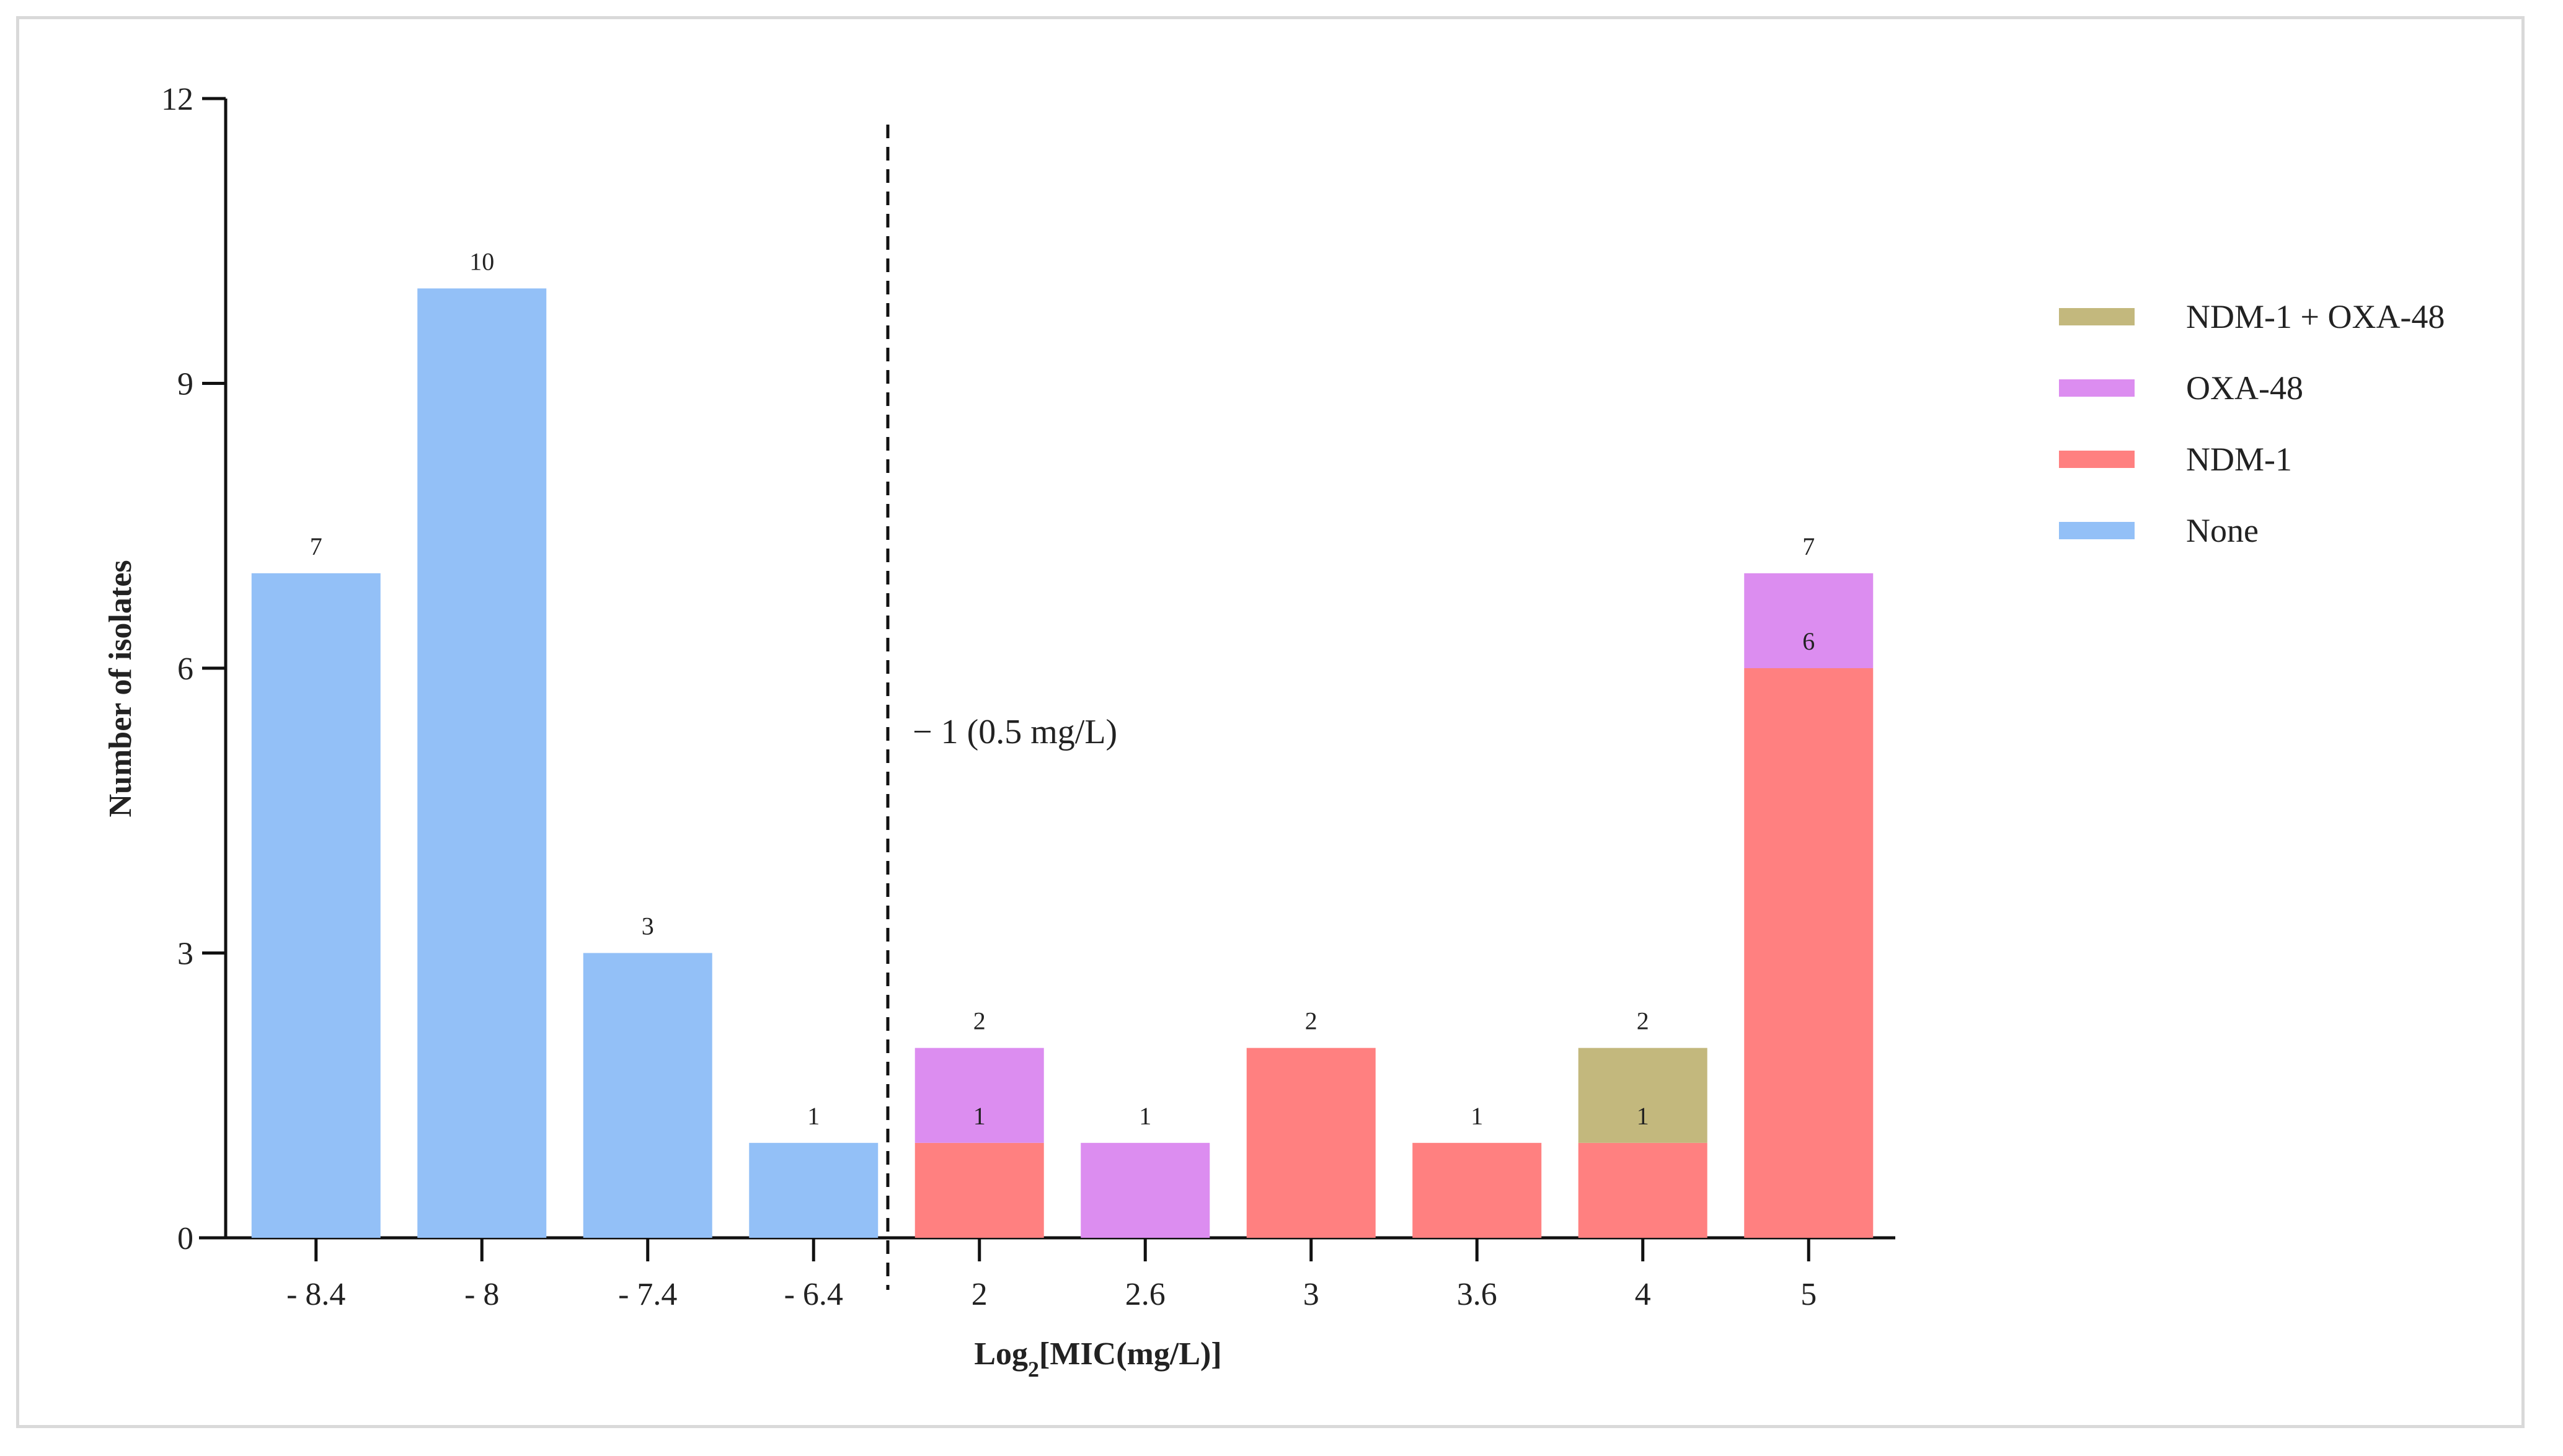 The width and height of the screenshot is (2563, 1456). I want to click on x-tick-label: 5, so click(1809, 1294).